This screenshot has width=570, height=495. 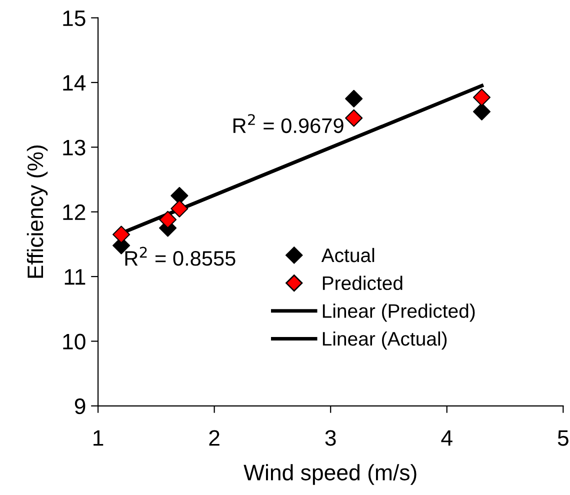 What do you see at coordinates (288, 124) in the screenshot?
I see `annotation: R$^{2}$ = 0.9679` at bounding box center [288, 124].